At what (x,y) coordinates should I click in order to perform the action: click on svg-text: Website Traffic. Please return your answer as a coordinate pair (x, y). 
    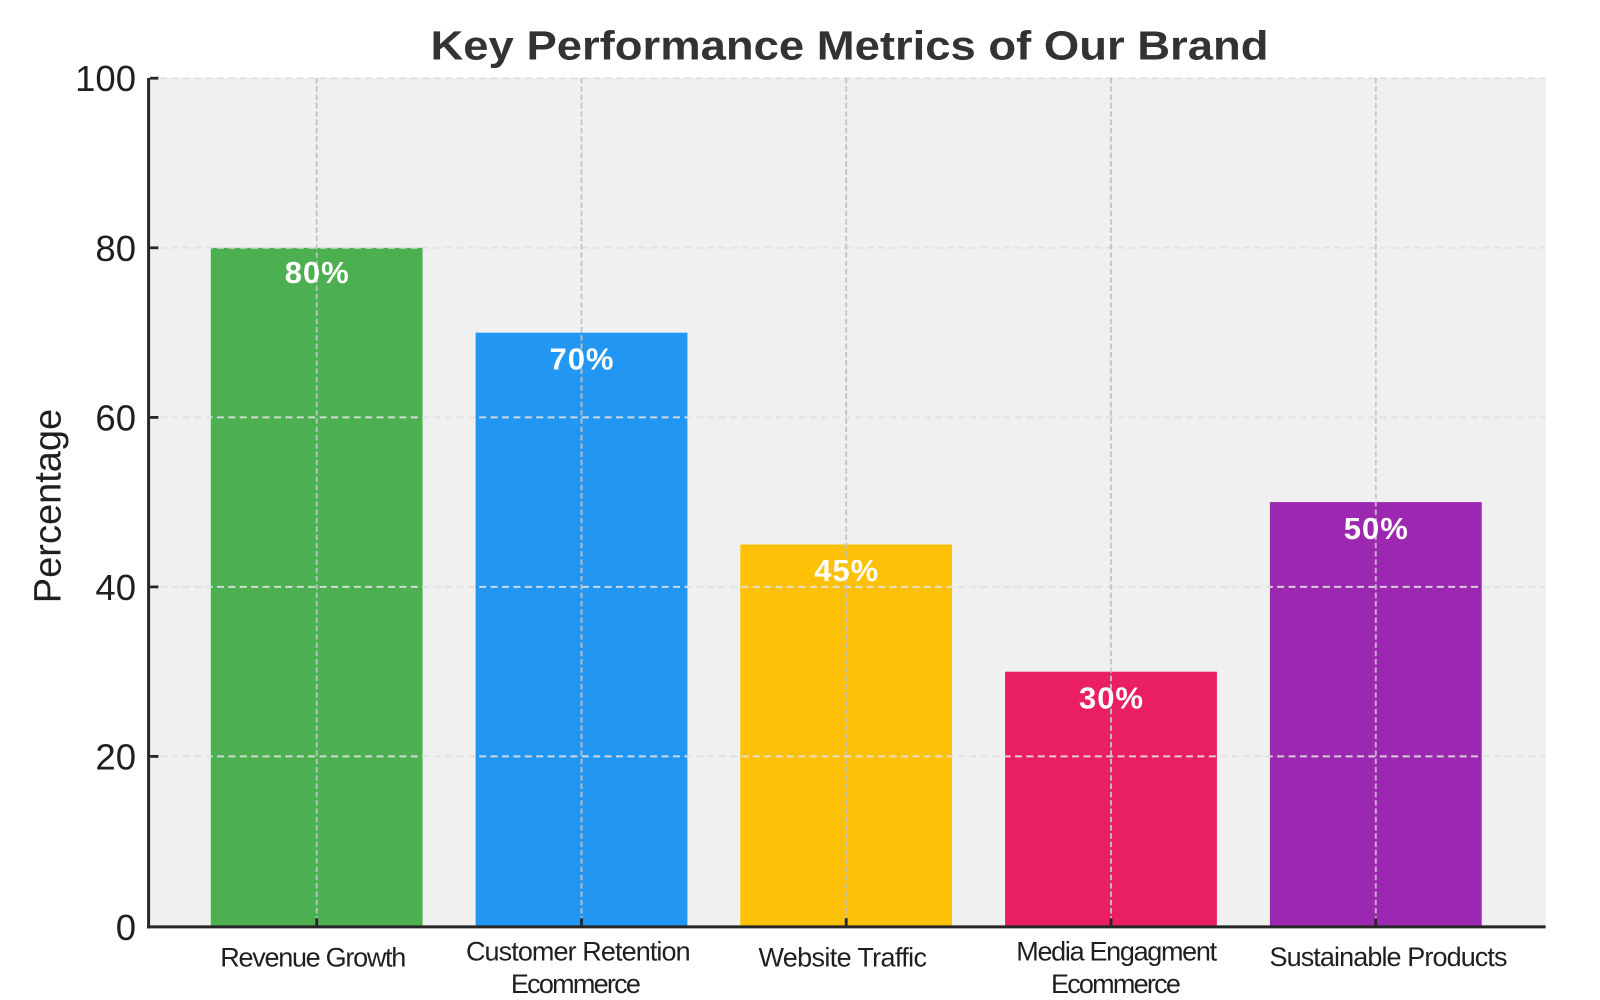
    Looking at the image, I should click on (842, 958).